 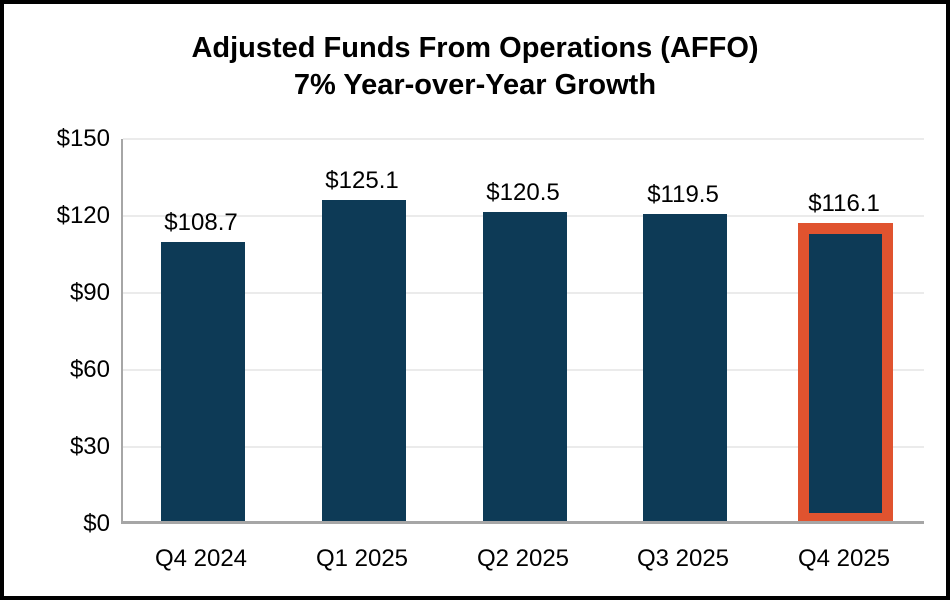 I want to click on value-label-q2-2025: $120.5, so click(x=523, y=192).